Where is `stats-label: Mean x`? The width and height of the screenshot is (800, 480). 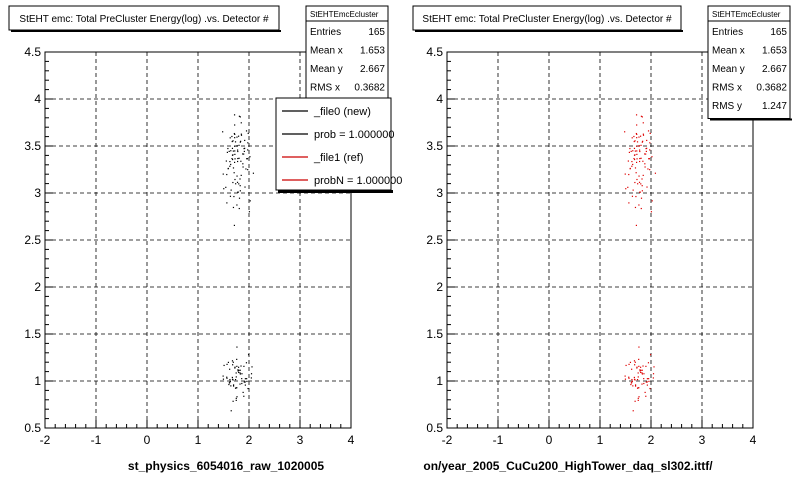 stats-label: Mean x is located at coordinates (326, 51).